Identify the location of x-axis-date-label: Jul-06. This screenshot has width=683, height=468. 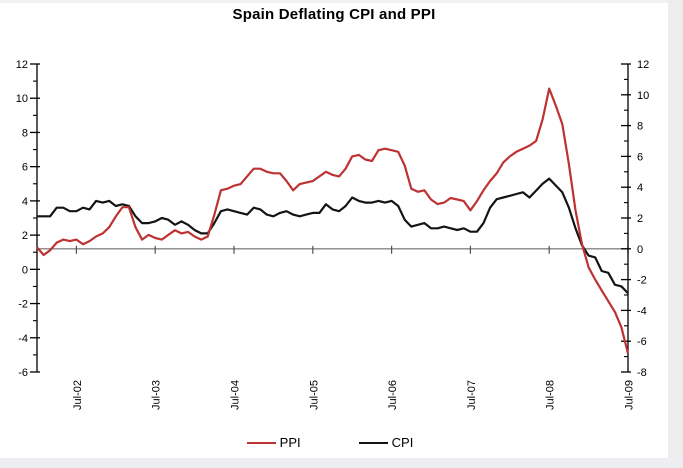
(393, 395).